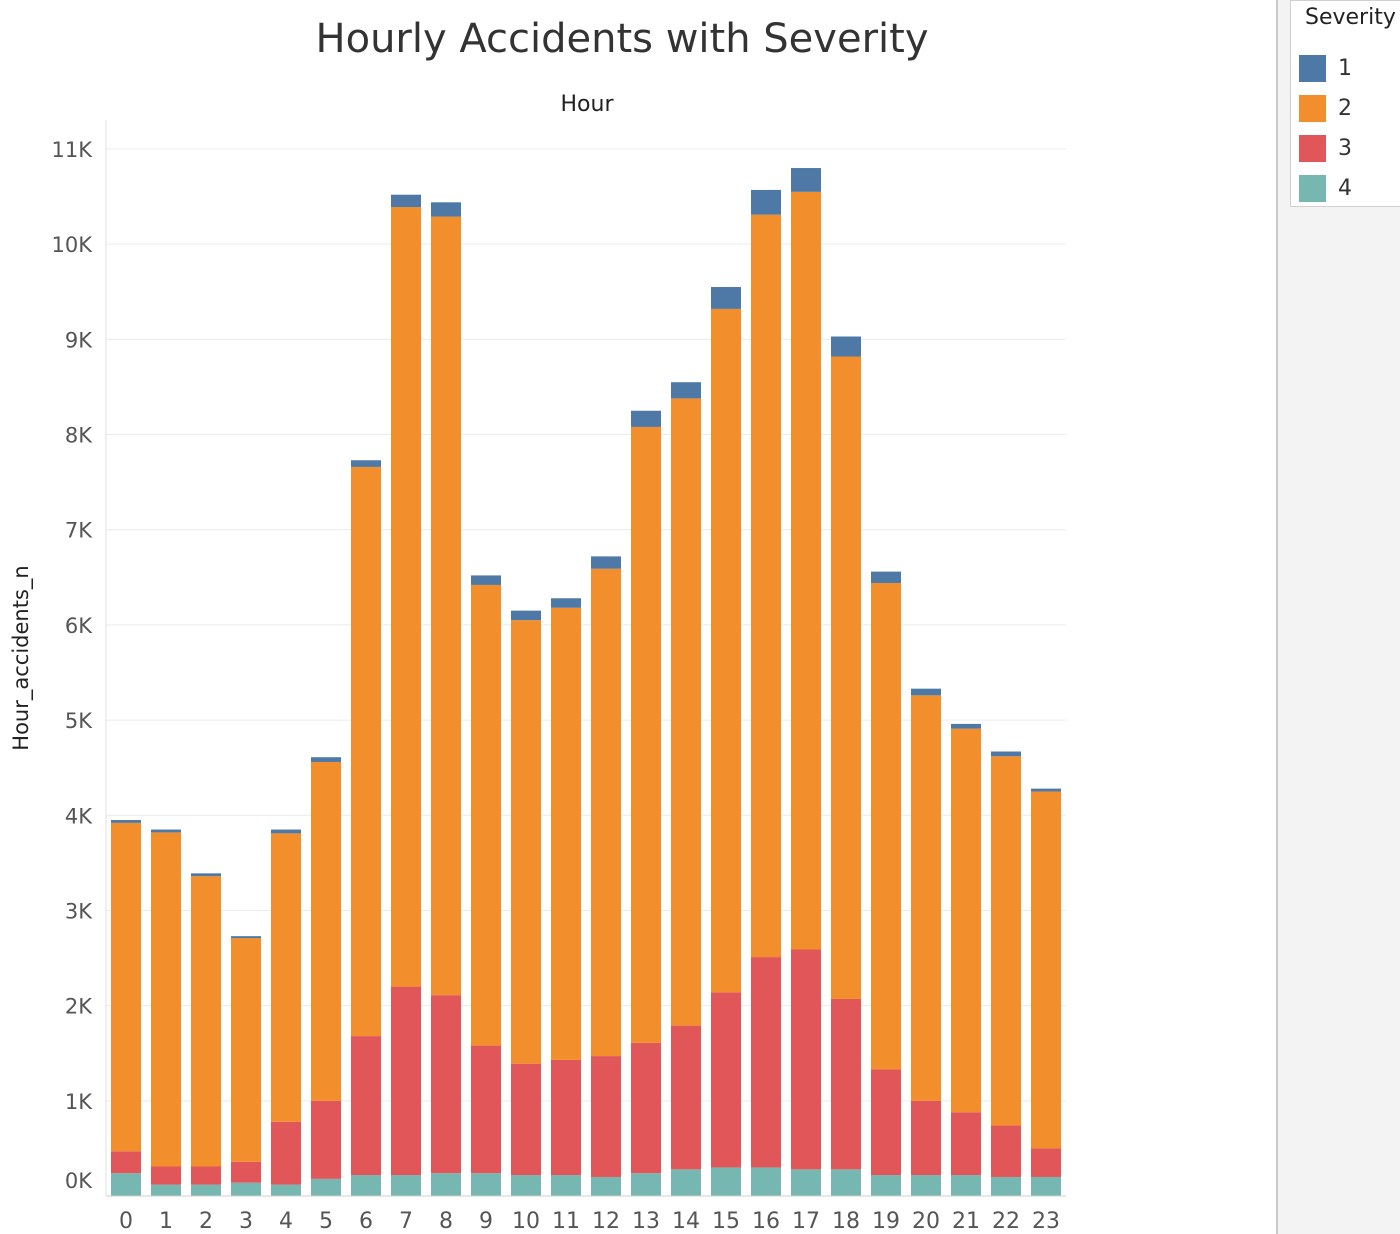  I want to click on legend: Severity 1 2 3 4, so click(1345, 103).